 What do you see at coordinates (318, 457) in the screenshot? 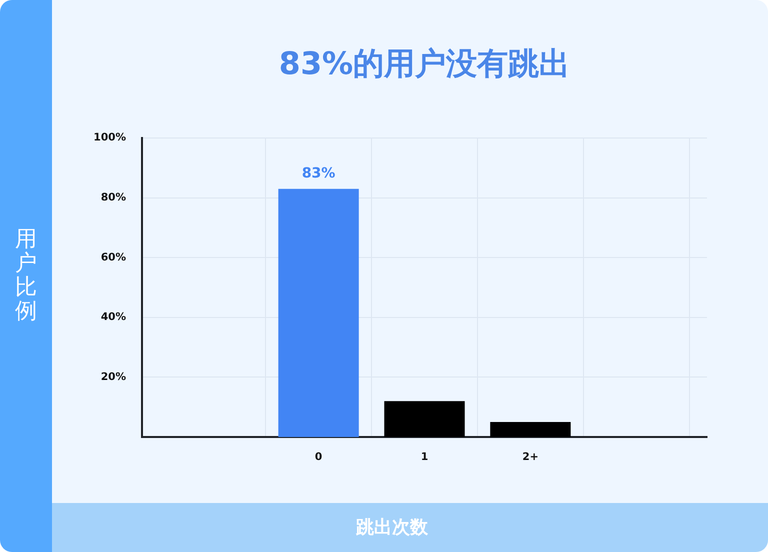
I see `x-tick-label: 0` at bounding box center [318, 457].